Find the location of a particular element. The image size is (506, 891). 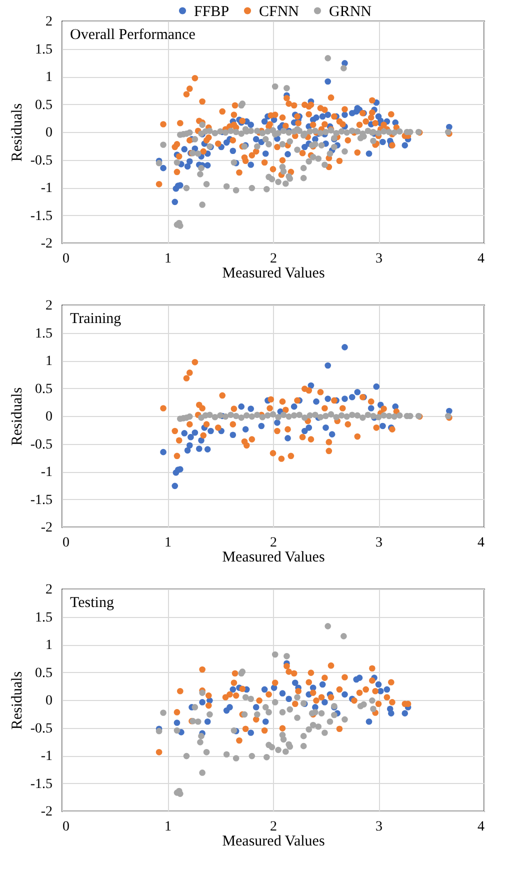

chart-title: Overall Performance is located at coordinates (133, 35).